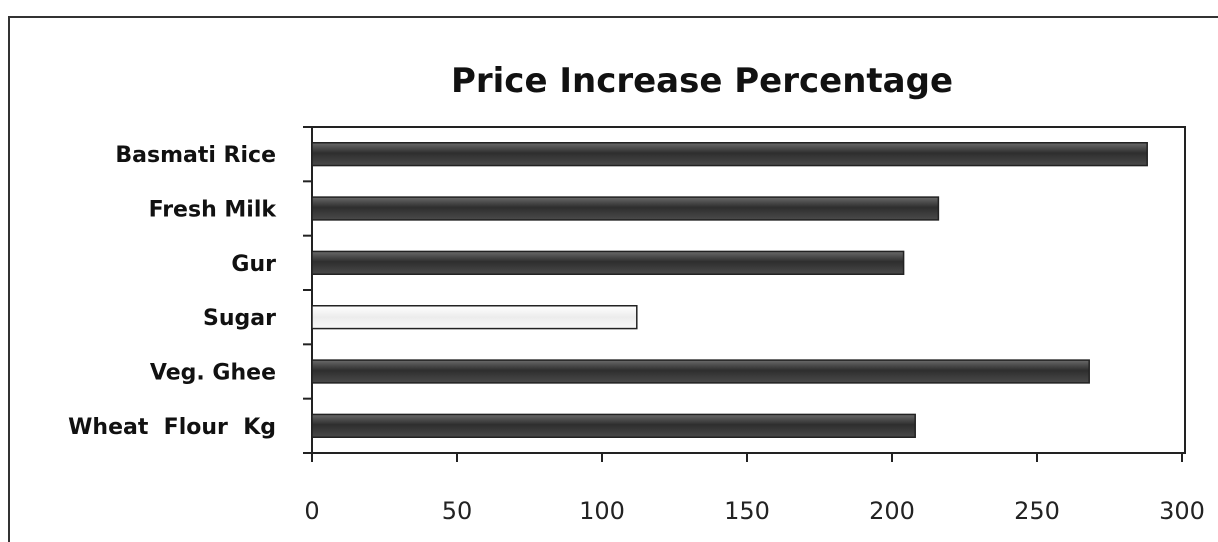 The image size is (1218, 542). What do you see at coordinates (613, 425) in the screenshot?
I see `bar-wheat-flour-kg` at bounding box center [613, 425].